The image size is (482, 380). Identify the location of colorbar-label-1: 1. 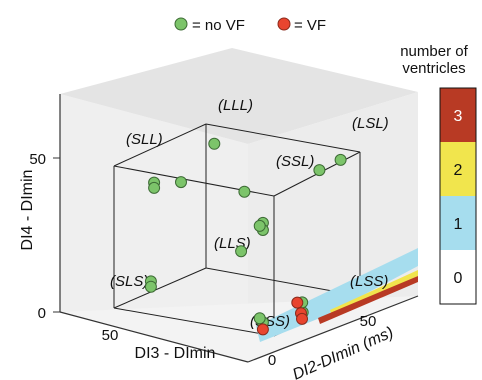
(458, 224).